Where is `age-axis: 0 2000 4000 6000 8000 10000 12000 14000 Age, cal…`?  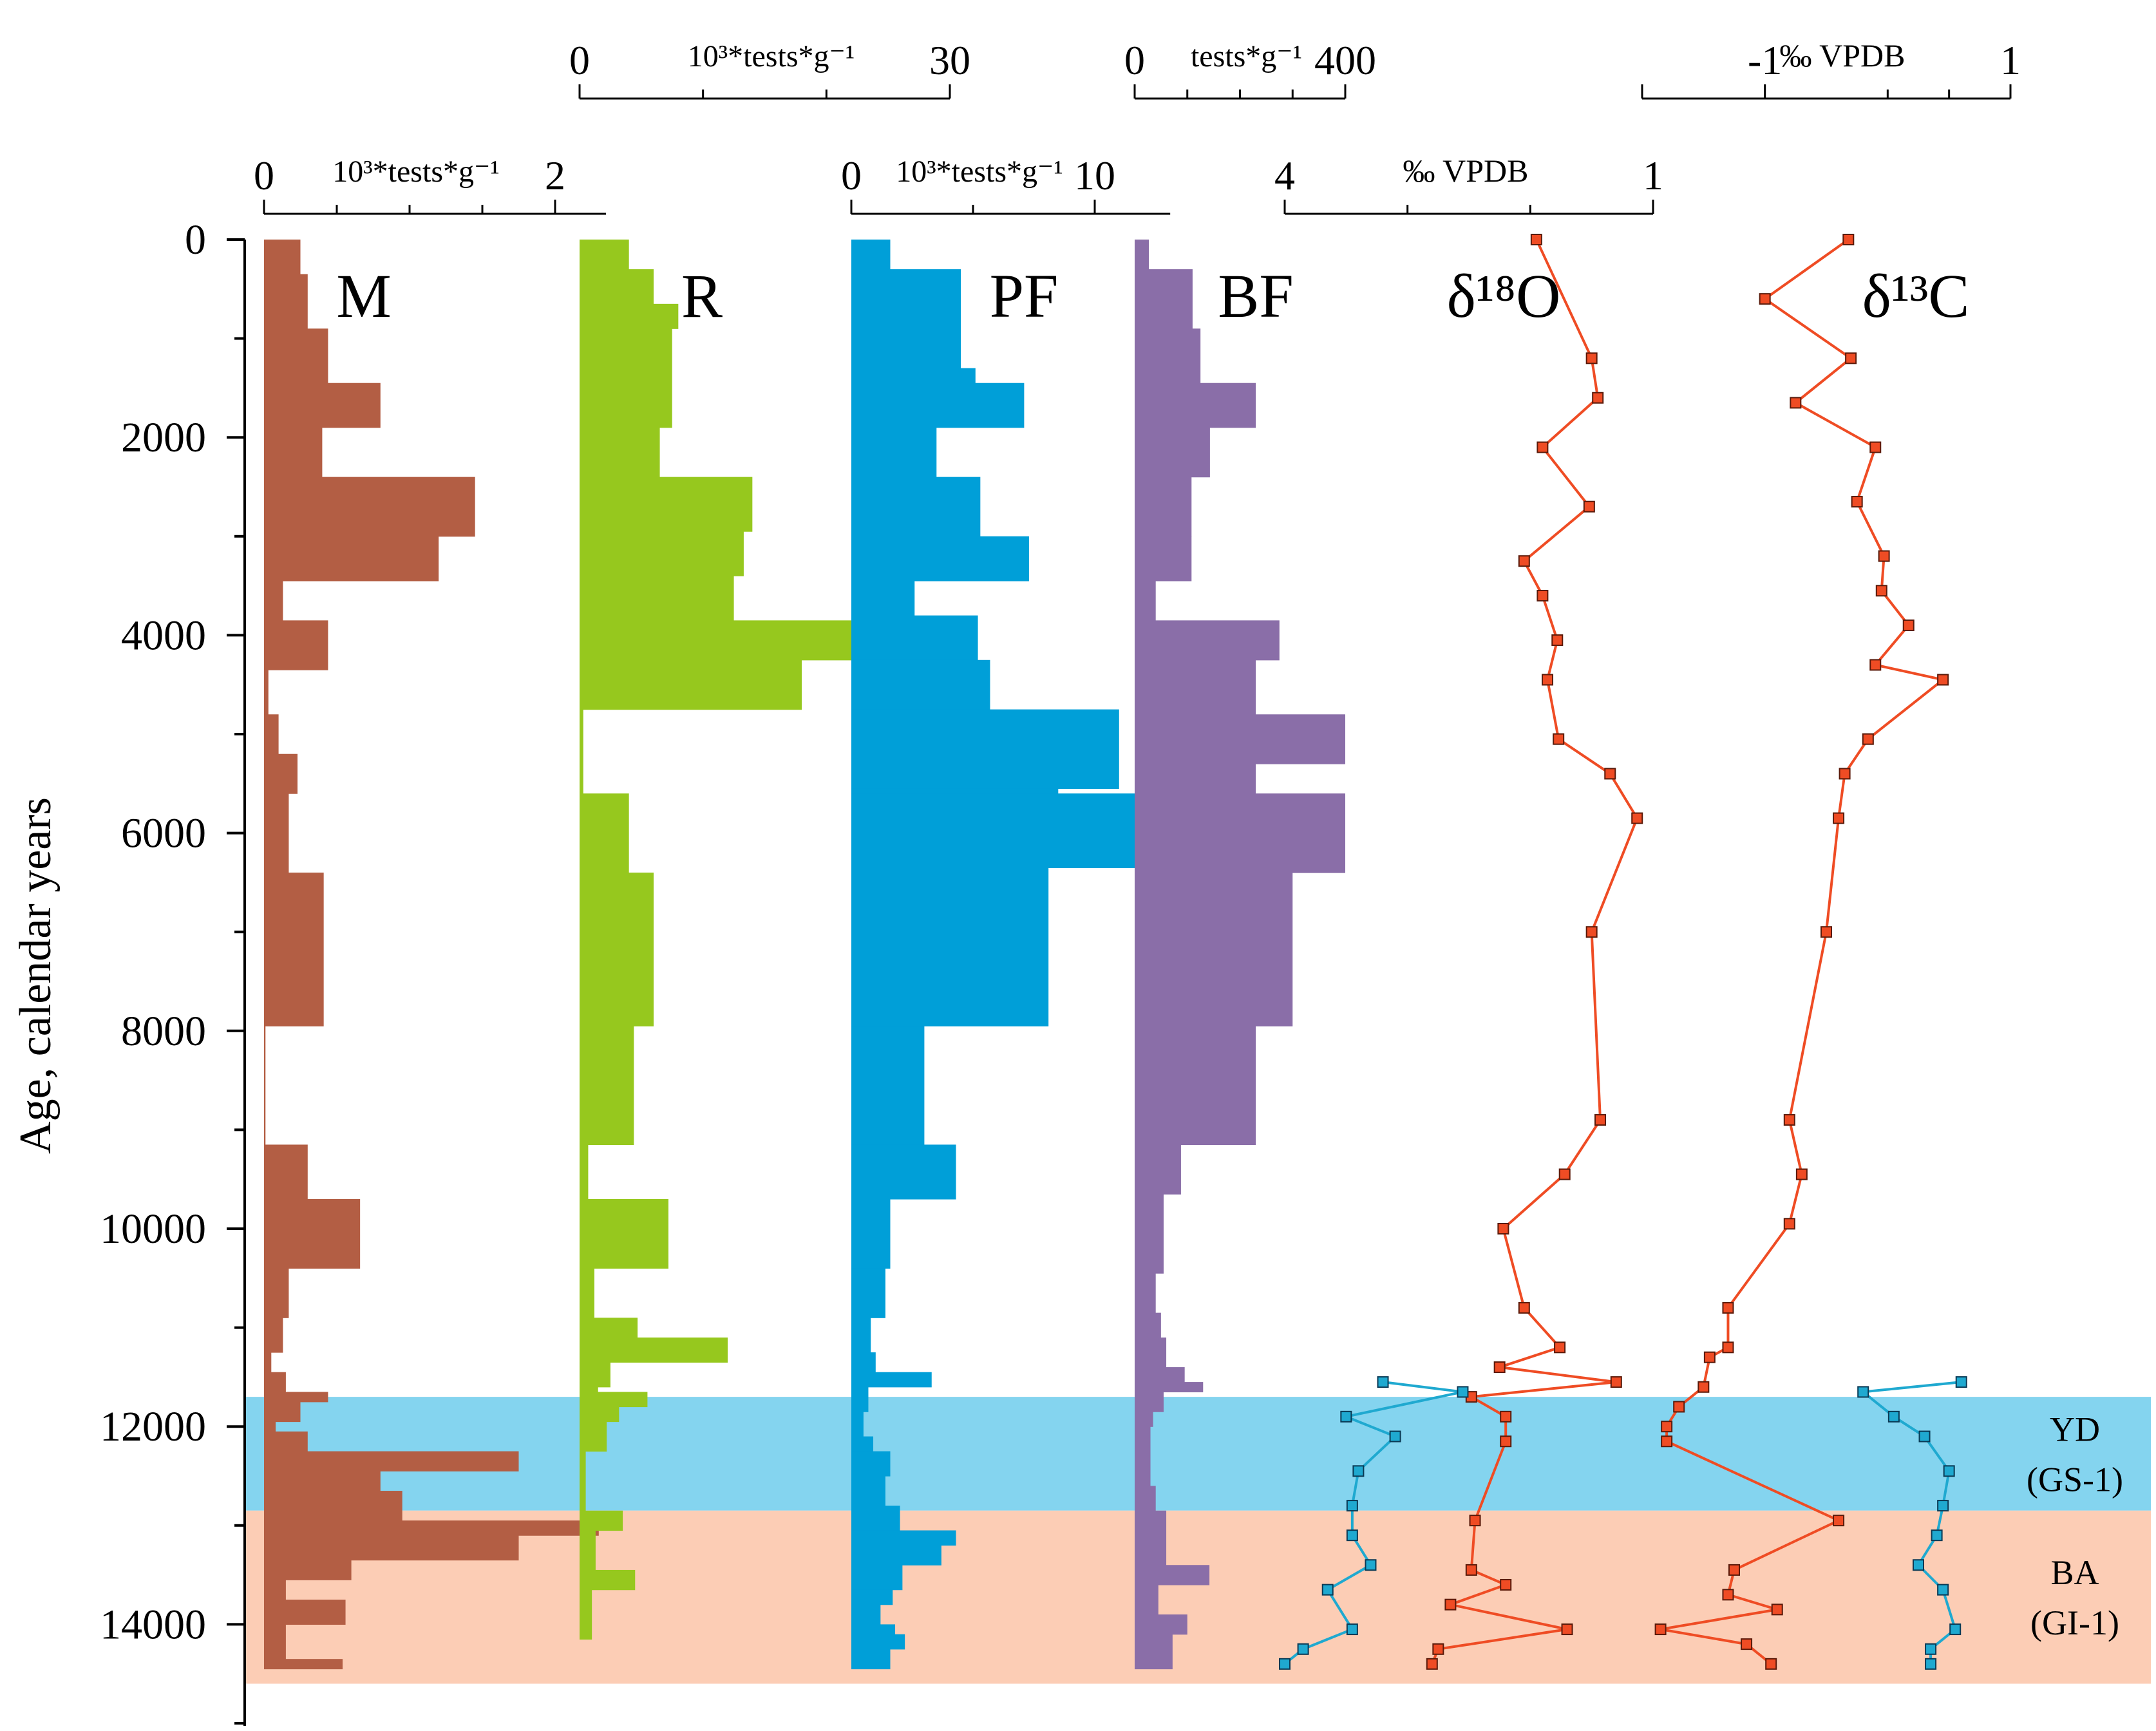
age-axis: 0 2000 4000 6000 8000 10000 12000 14000 Age, cal… is located at coordinates (129, 971).